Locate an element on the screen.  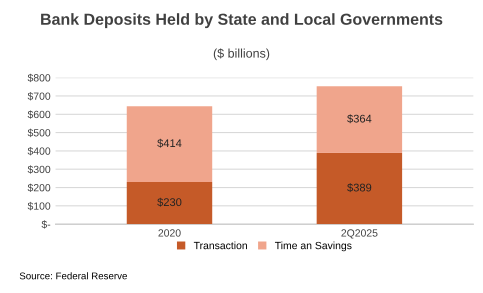
x-tick-label: 2Q2025 is located at coordinates (359, 234).